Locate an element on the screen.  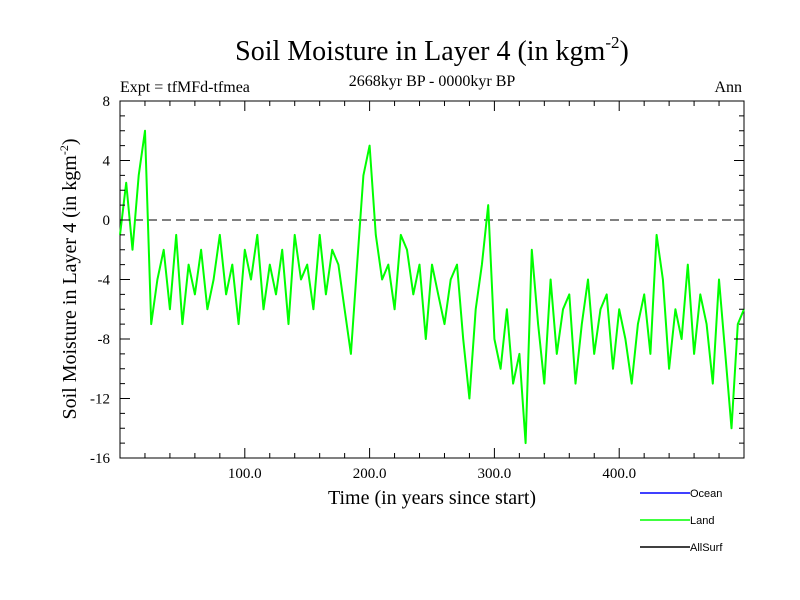
legend-label-land: Land is located at coordinates (702, 521).